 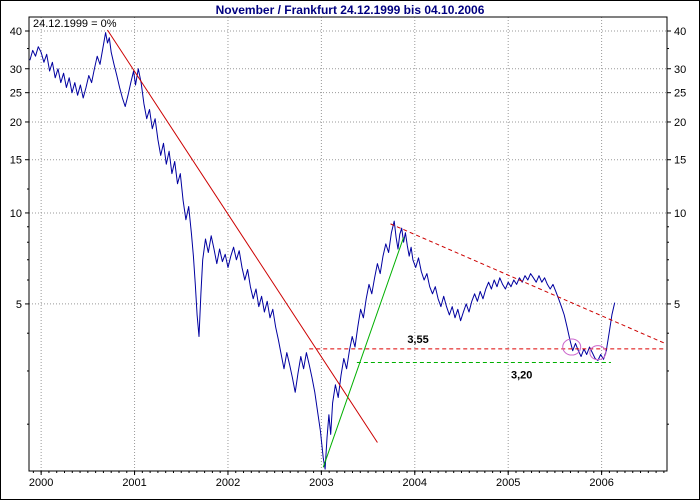 I want to click on y-tick-label-right: 20, so click(x=680, y=123).